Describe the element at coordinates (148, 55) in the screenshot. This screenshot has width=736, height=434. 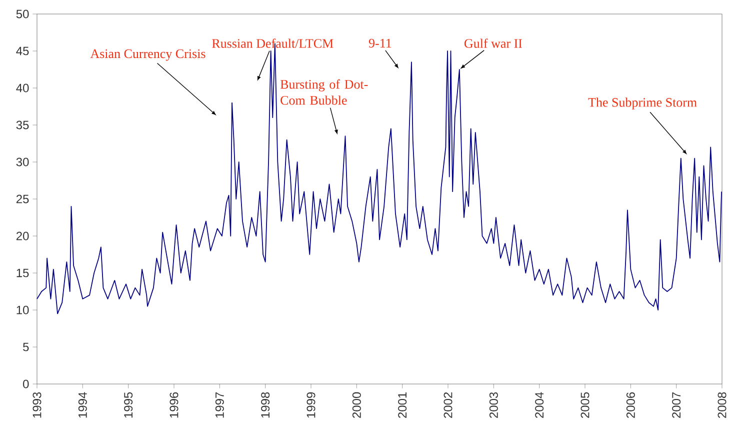
I see `annotation: Asian Currency Crisis` at that location.